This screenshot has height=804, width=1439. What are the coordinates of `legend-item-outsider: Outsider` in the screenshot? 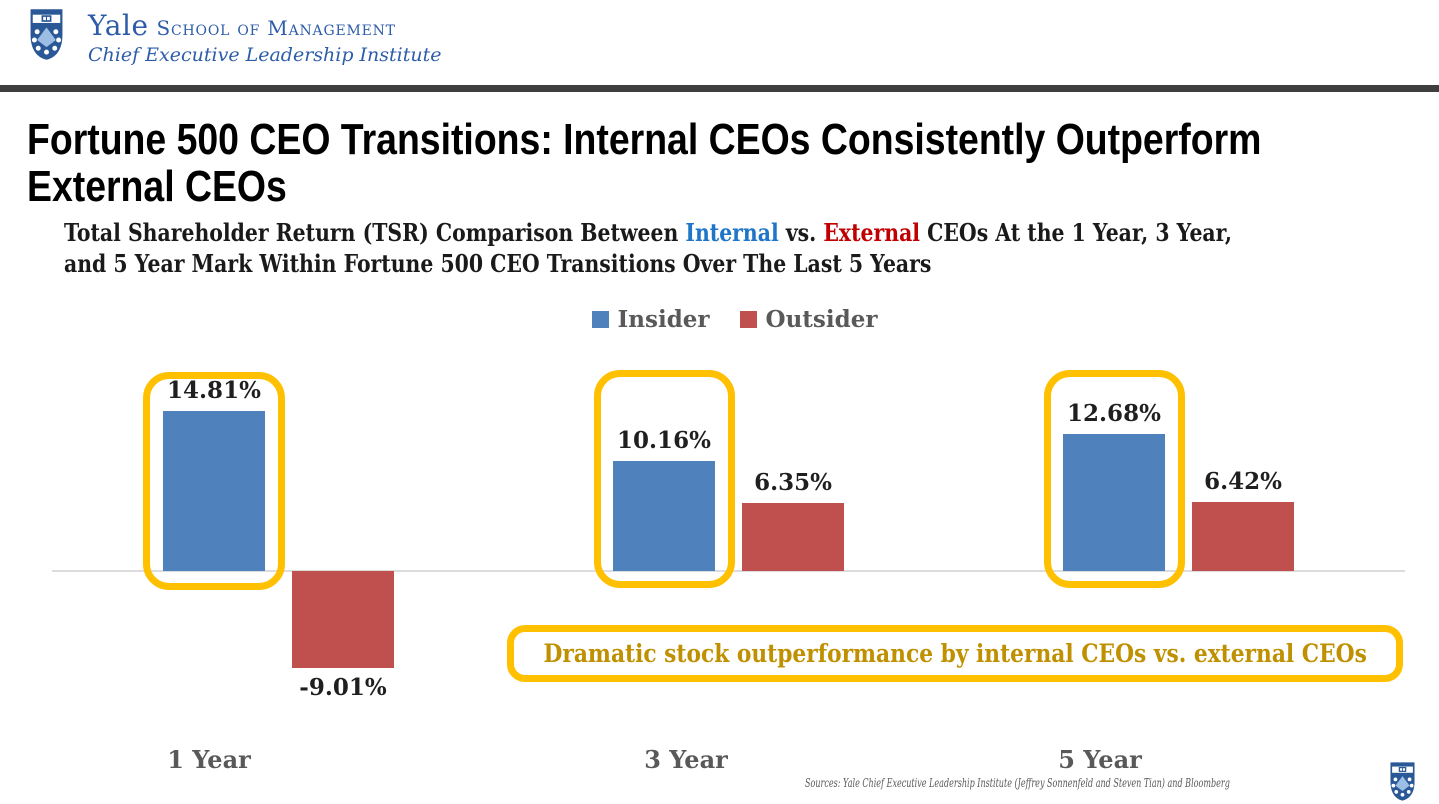 It's located at (808, 319).